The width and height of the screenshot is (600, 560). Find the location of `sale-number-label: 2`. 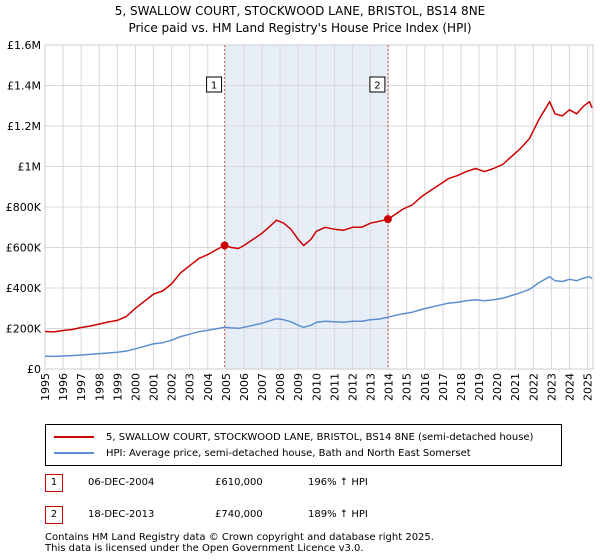

sale-number-label: 2 is located at coordinates (377, 86).